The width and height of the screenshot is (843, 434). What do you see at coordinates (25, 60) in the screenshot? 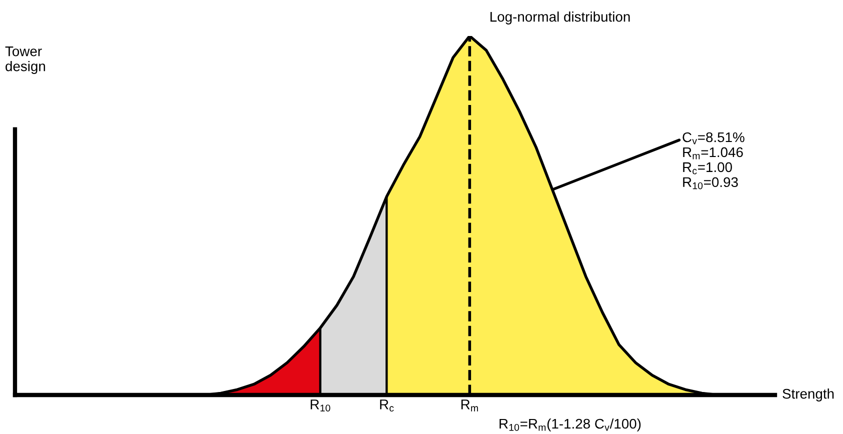
I see `y-axis-title: Tower design` at bounding box center [25, 60].